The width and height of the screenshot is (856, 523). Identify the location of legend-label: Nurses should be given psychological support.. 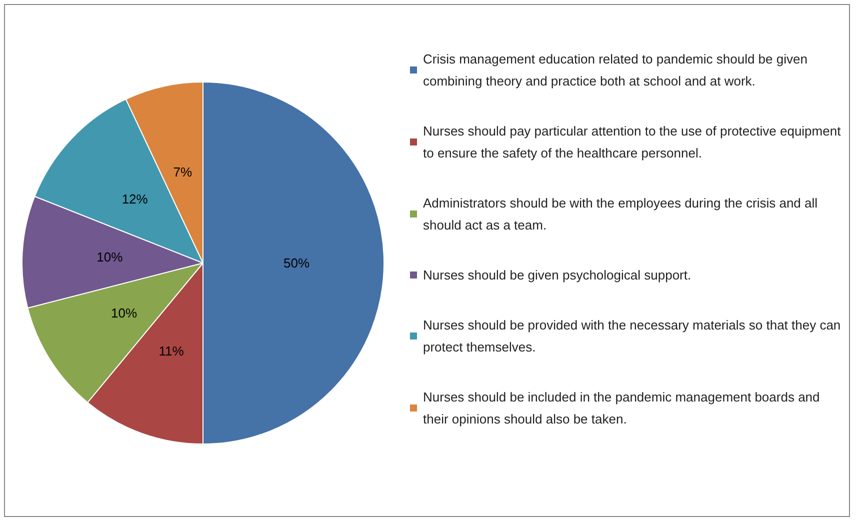
(557, 275).